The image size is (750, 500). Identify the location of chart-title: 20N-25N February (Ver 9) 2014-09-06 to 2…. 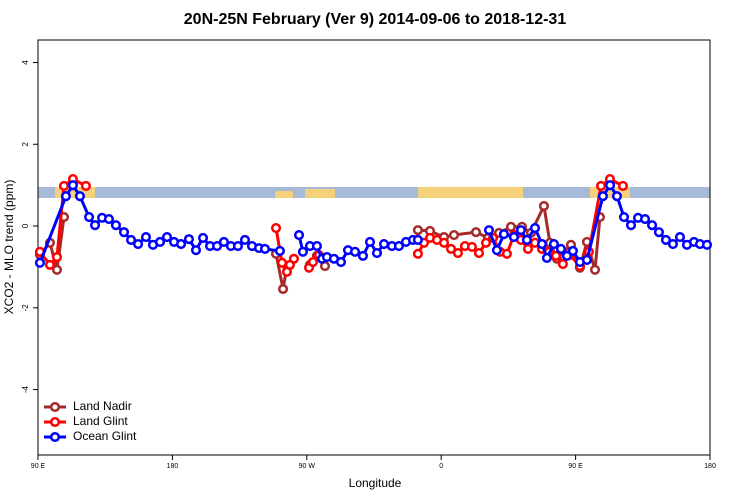
(375, 19).